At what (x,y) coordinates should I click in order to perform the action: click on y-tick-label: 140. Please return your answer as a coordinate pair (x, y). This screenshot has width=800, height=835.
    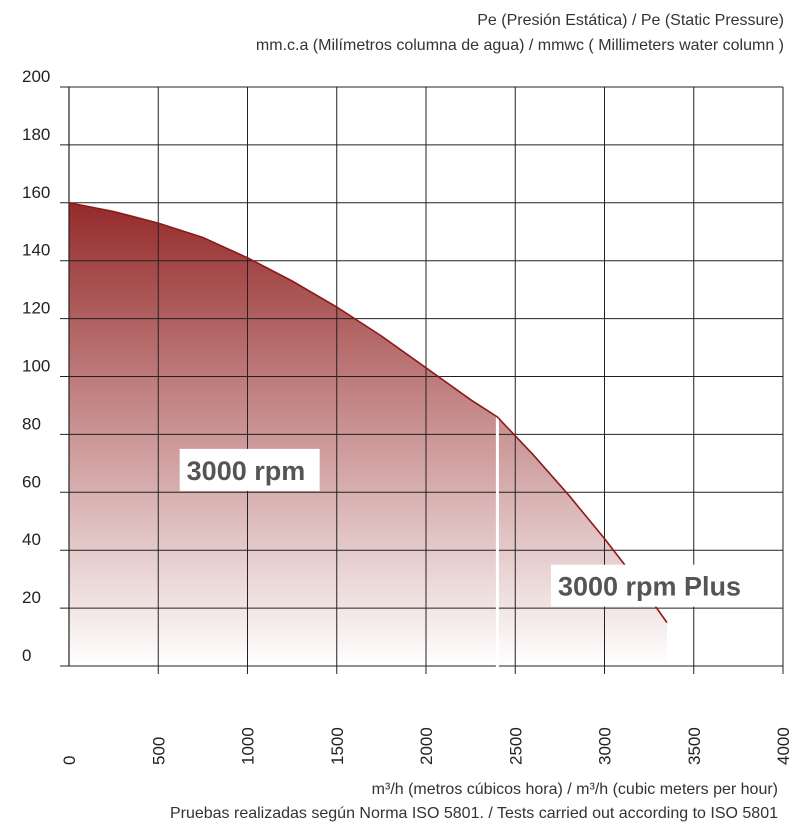
    Looking at the image, I should click on (36, 250).